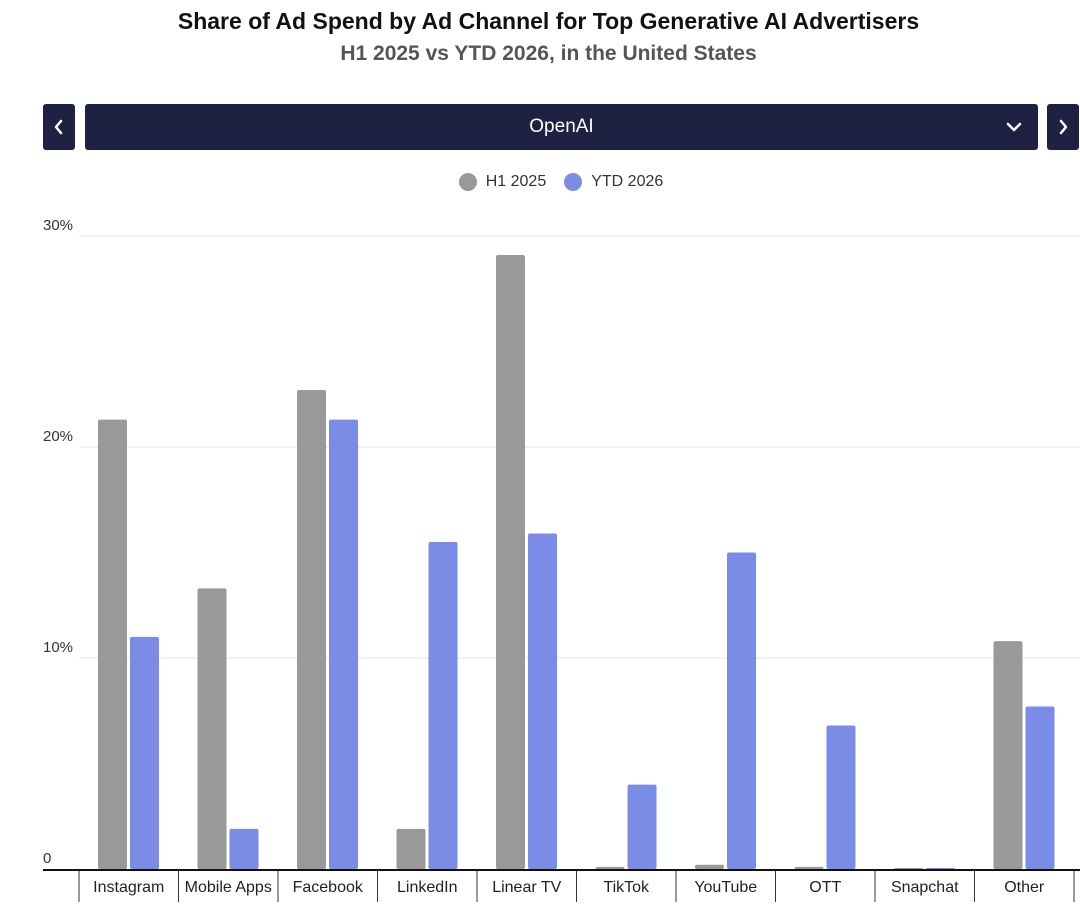  I want to click on x-tick-label-ott: OTT, so click(825, 887).